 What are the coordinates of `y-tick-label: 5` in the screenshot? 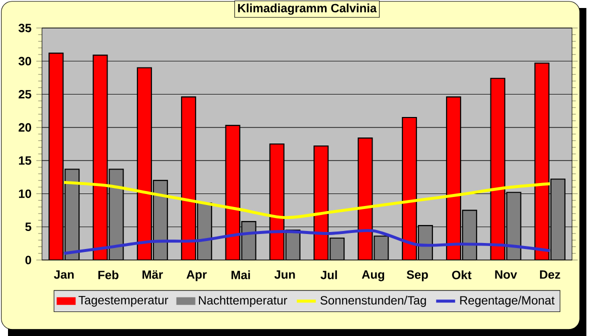 It's located at (28, 227).